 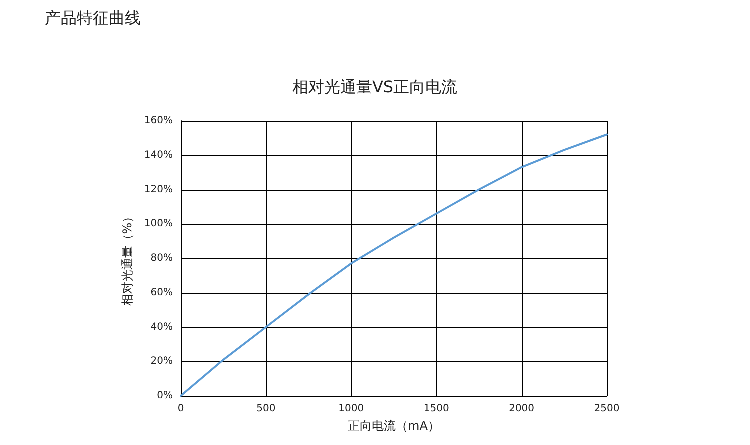 I want to click on x-tick-label: 0, so click(x=181, y=409).